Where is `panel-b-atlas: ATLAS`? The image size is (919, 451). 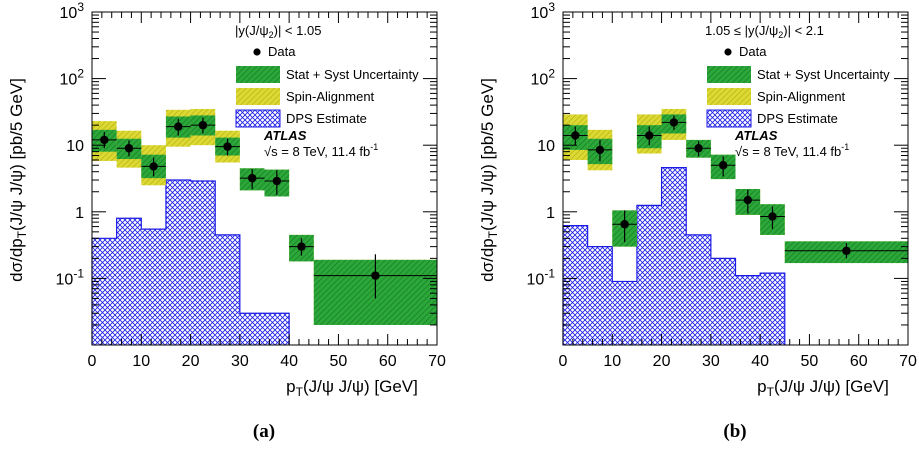 panel-b-atlas: ATLAS is located at coordinates (756, 135).